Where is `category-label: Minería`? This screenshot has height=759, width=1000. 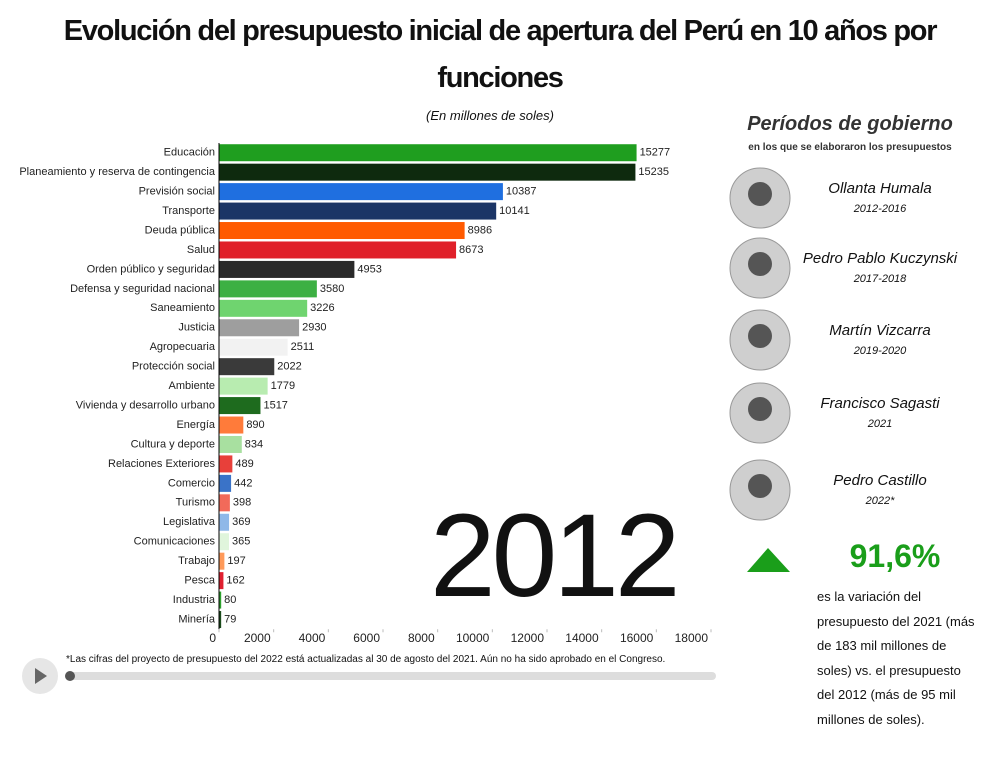 category-label: Minería is located at coordinates (197, 619).